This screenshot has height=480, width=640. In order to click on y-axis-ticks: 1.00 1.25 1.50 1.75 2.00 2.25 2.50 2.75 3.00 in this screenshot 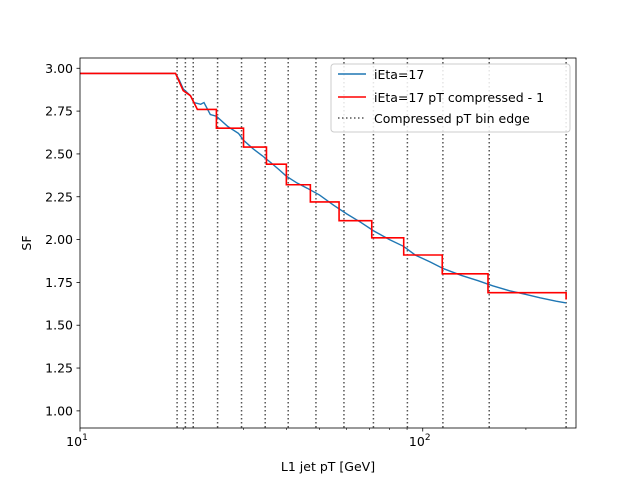, I will do `click(62, 239)`.